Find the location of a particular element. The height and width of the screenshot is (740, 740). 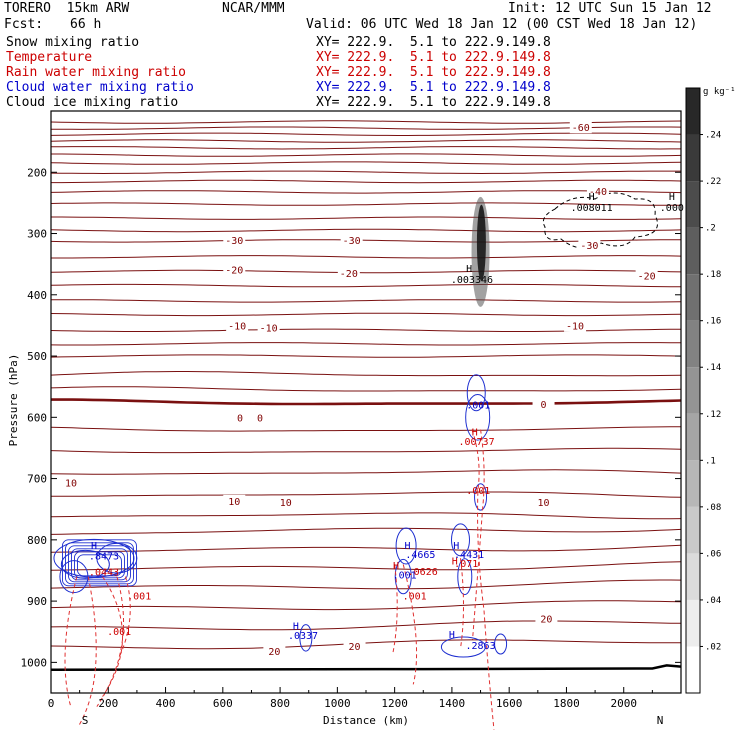

x-tick-label: 0 is located at coordinates (51, 703).